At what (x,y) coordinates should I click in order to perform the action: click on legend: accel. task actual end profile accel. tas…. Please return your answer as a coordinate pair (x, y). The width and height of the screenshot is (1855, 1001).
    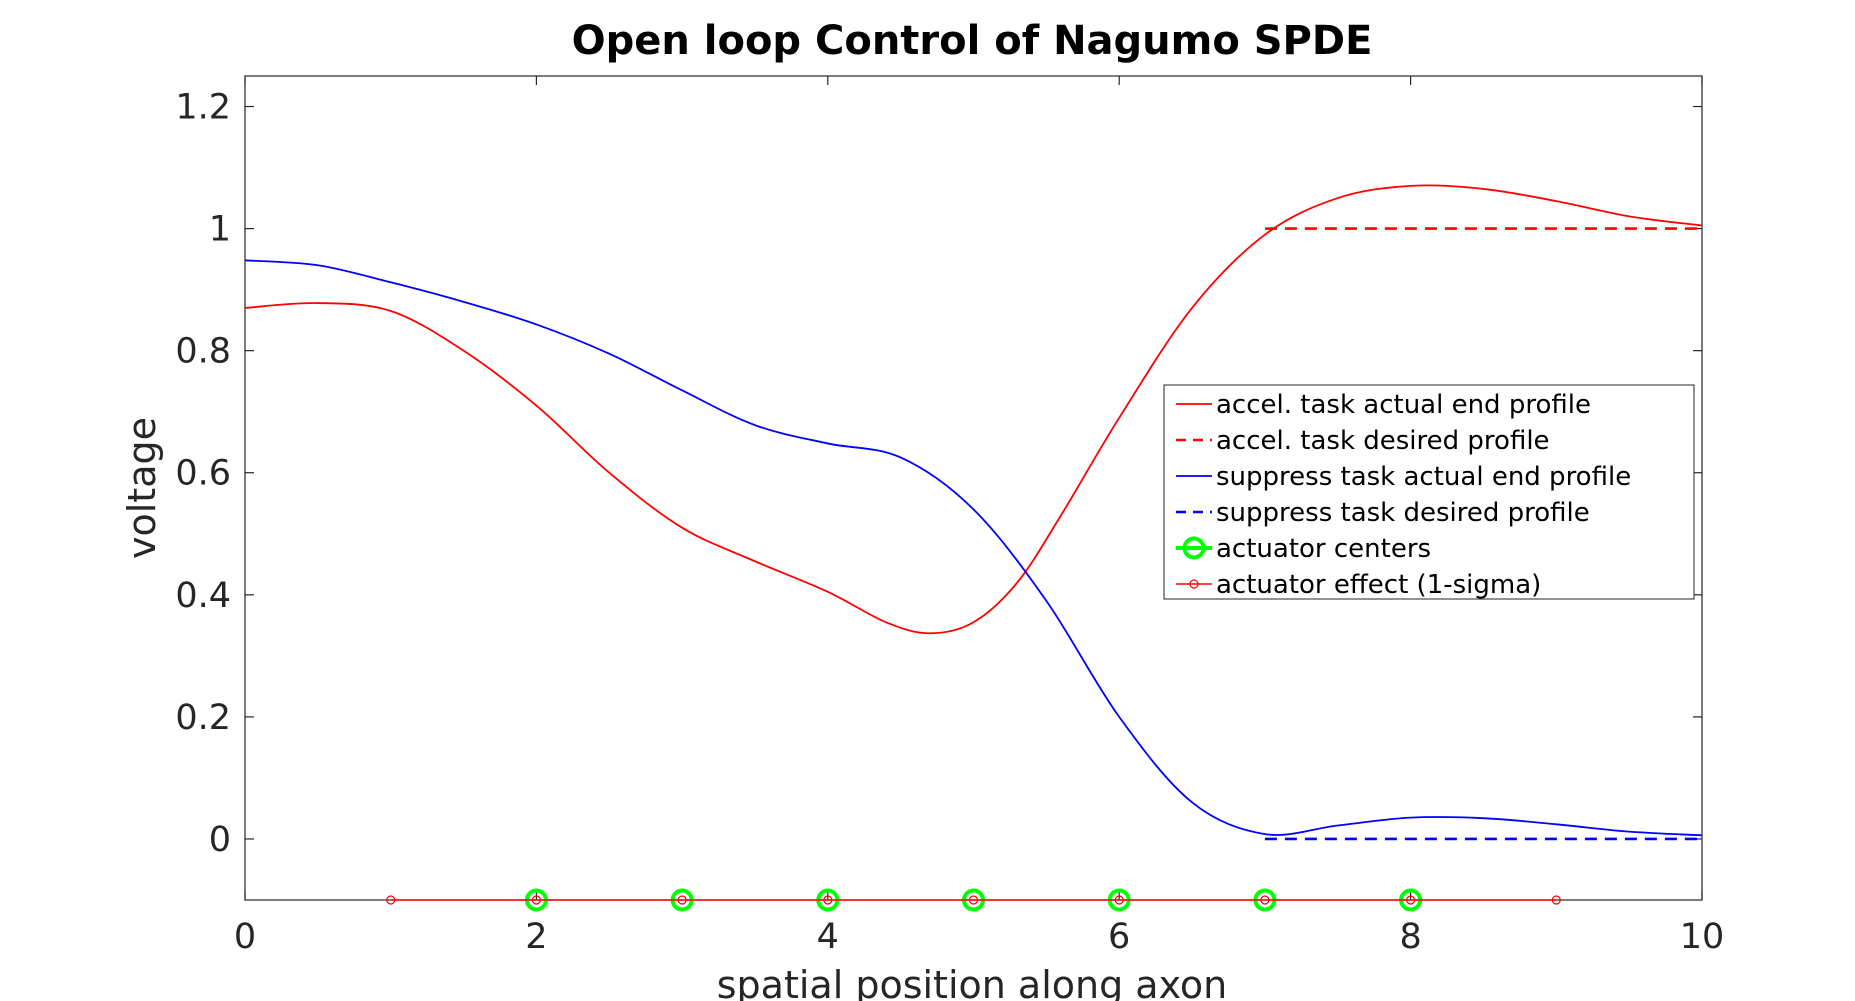
    Looking at the image, I should click on (1429, 492).